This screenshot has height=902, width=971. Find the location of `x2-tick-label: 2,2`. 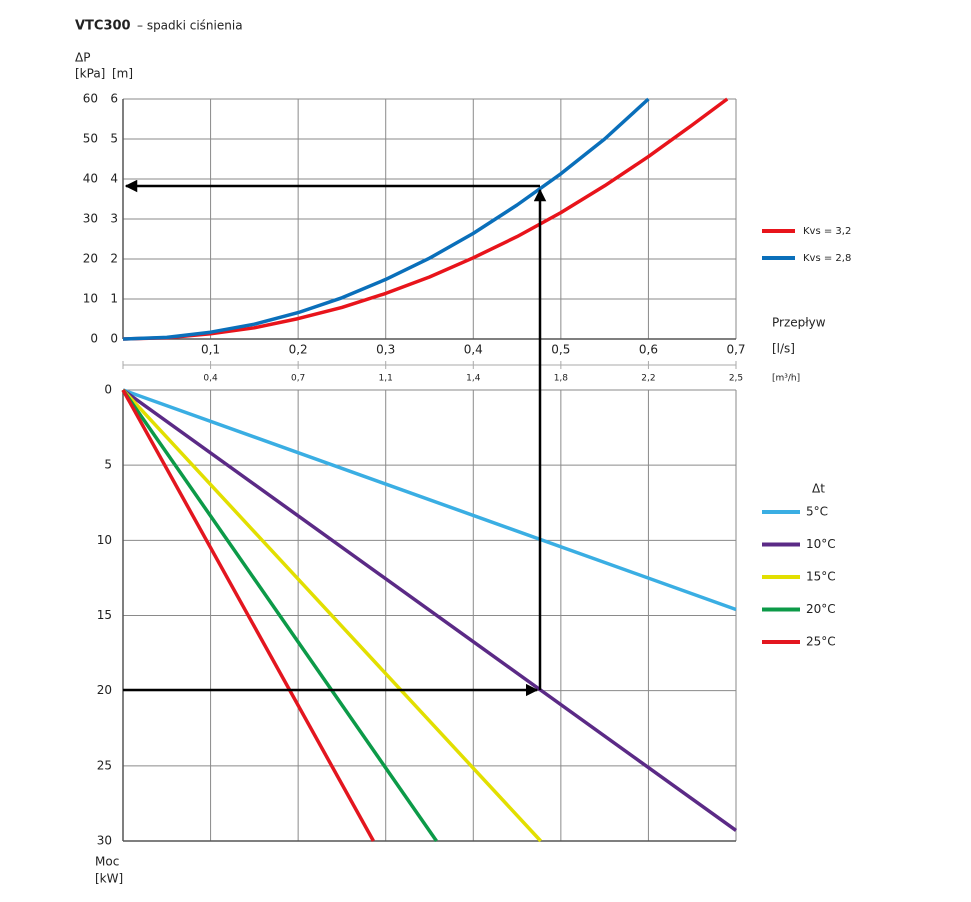

x2-tick-label: 2,2 is located at coordinates (648, 379).